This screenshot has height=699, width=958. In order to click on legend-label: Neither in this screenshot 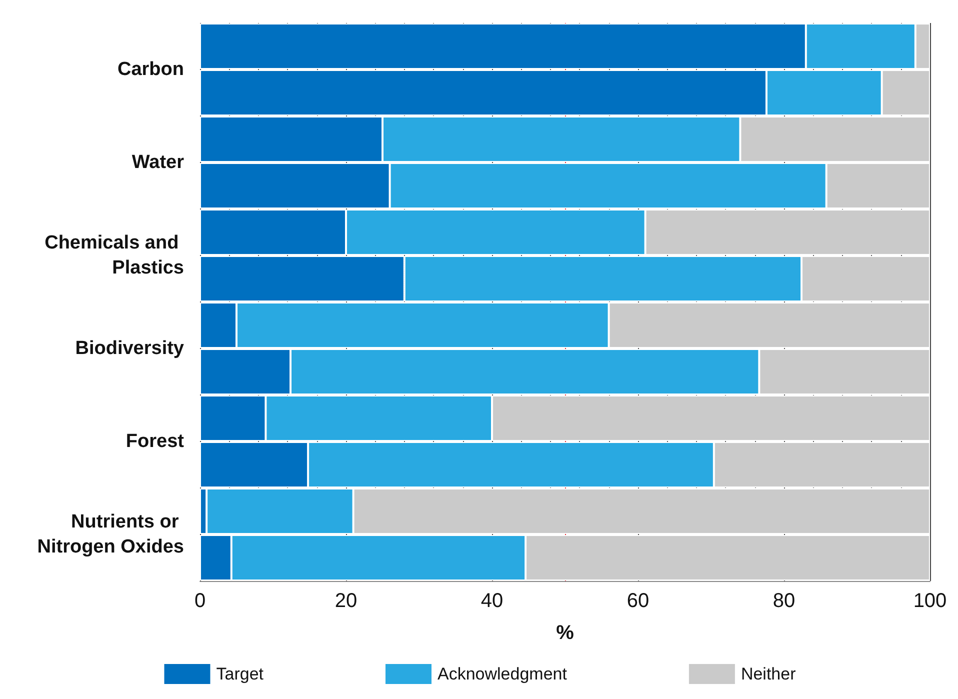, I will do `click(768, 674)`.